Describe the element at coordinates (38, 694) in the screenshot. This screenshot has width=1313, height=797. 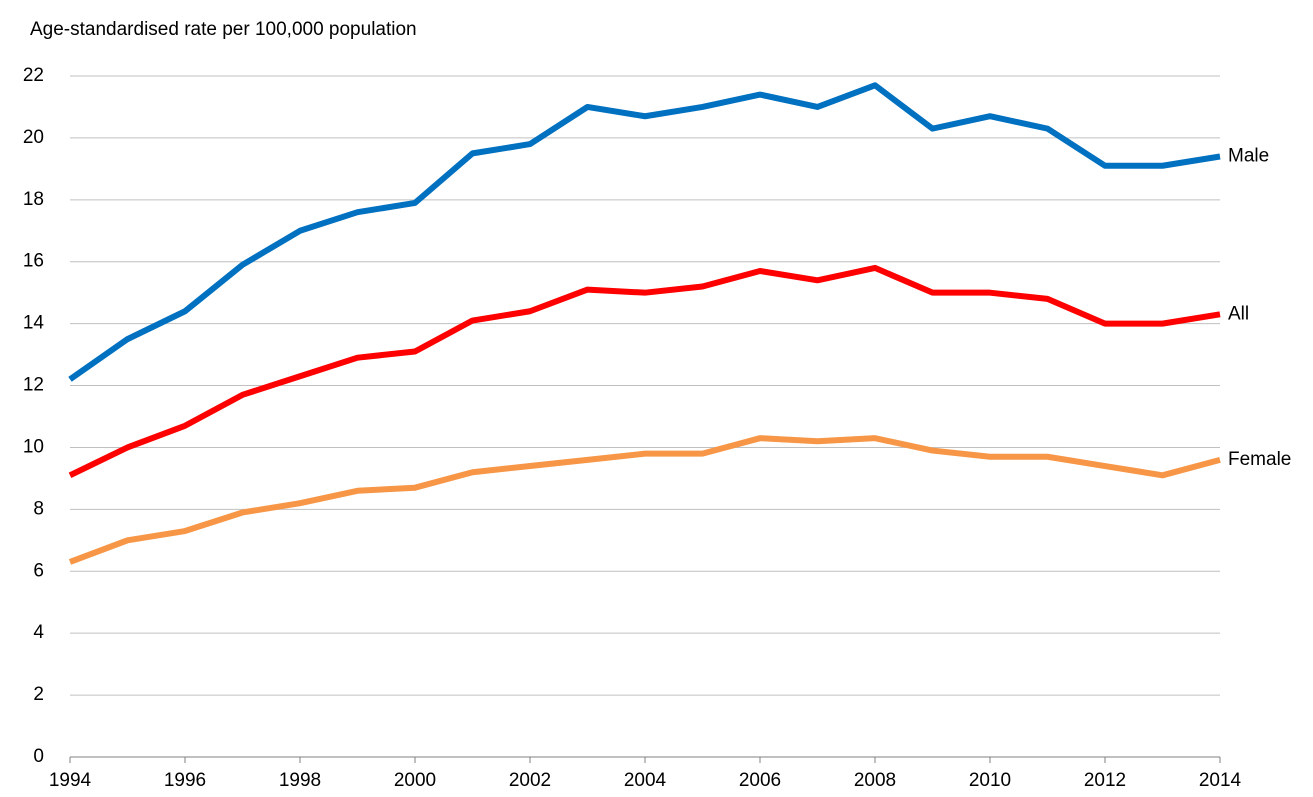
I see `y-tick-label: 2` at that location.